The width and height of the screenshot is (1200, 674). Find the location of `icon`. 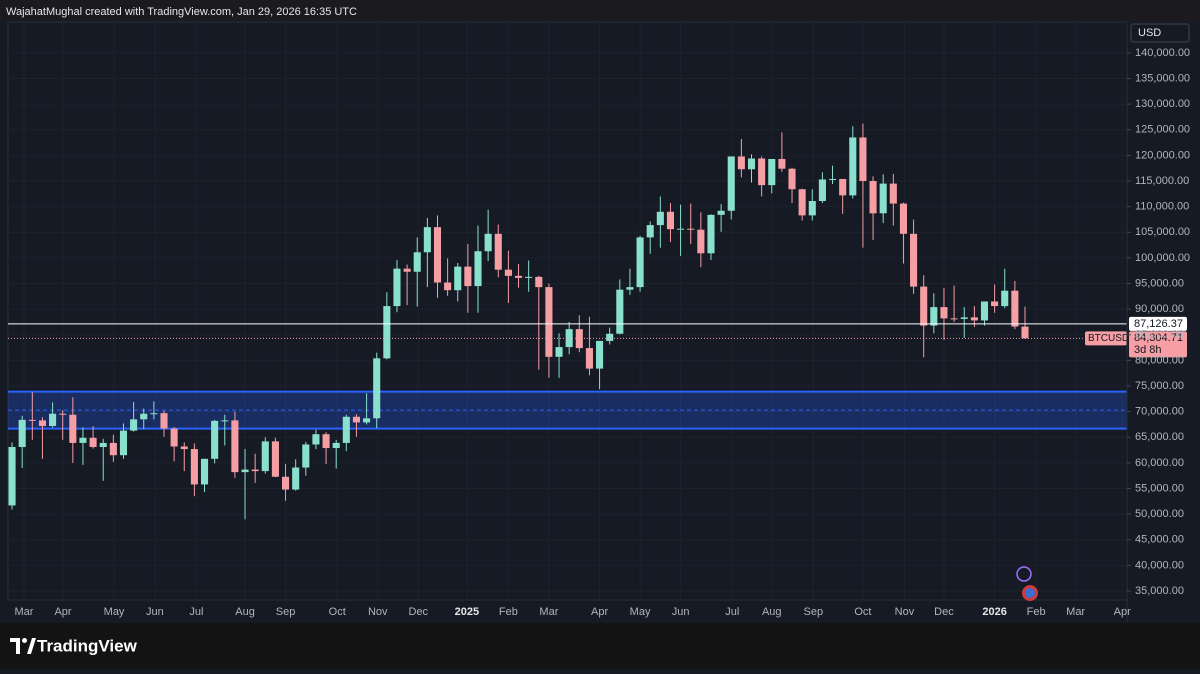

icon is located at coordinates (1024, 574).